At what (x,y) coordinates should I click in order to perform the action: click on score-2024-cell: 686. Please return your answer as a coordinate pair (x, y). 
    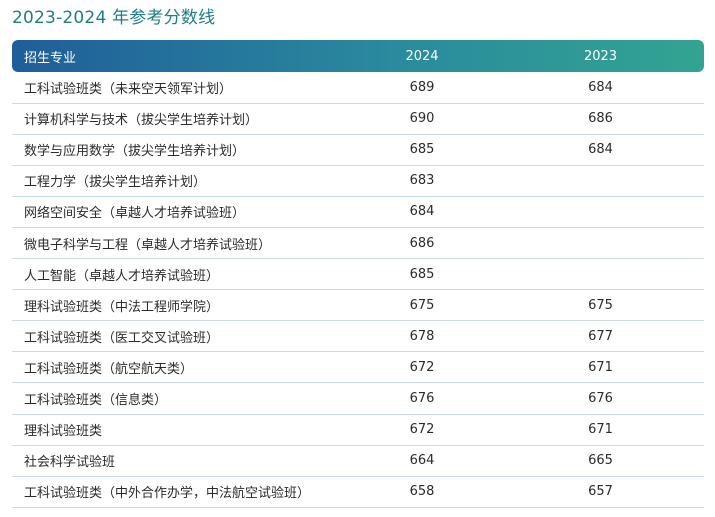
    Looking at the image, I should click on (422, 243).